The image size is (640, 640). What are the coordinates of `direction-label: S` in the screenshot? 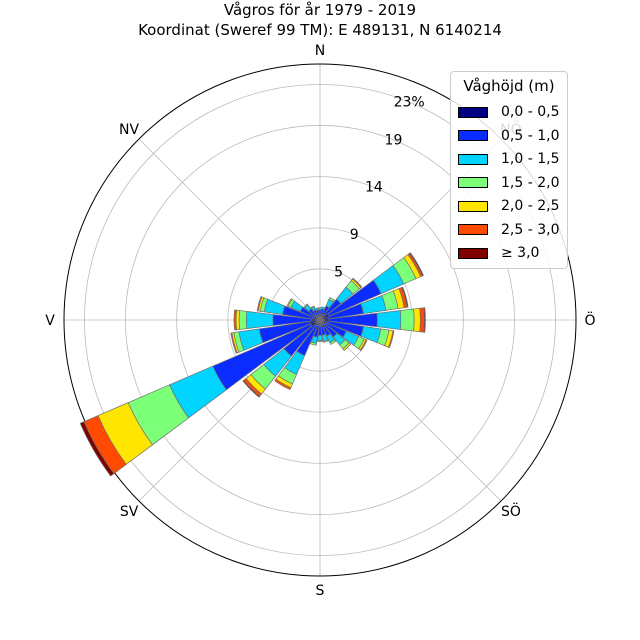 It's located at (320, 591).